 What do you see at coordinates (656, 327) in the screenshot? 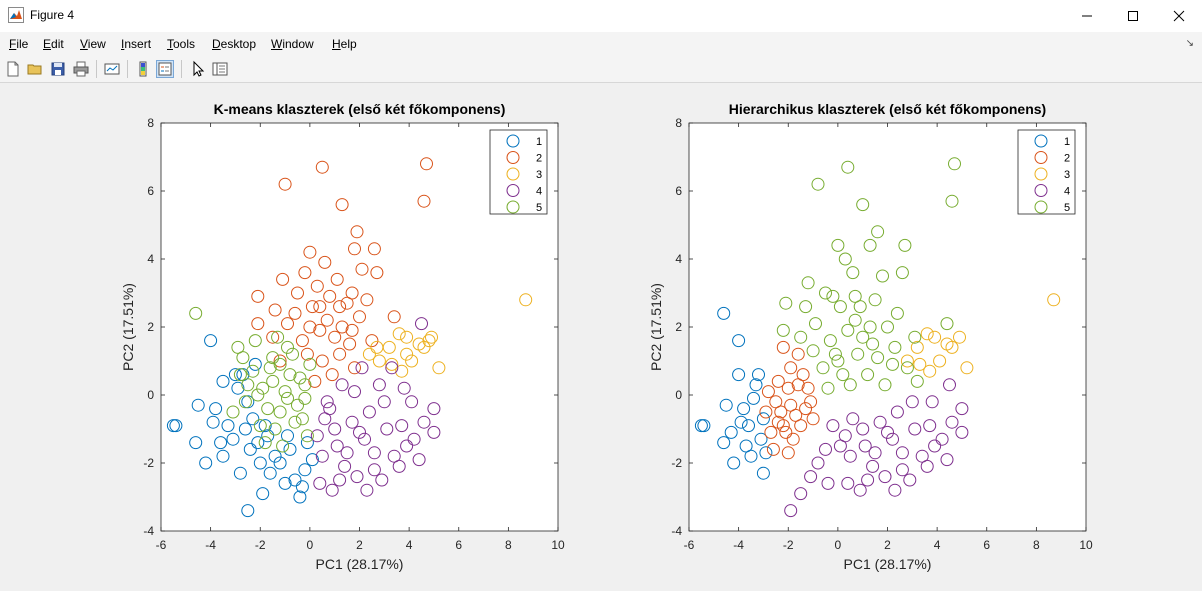
I see `y-axis-label: PC2 (17.51%)` at bounding box center [656, 327].